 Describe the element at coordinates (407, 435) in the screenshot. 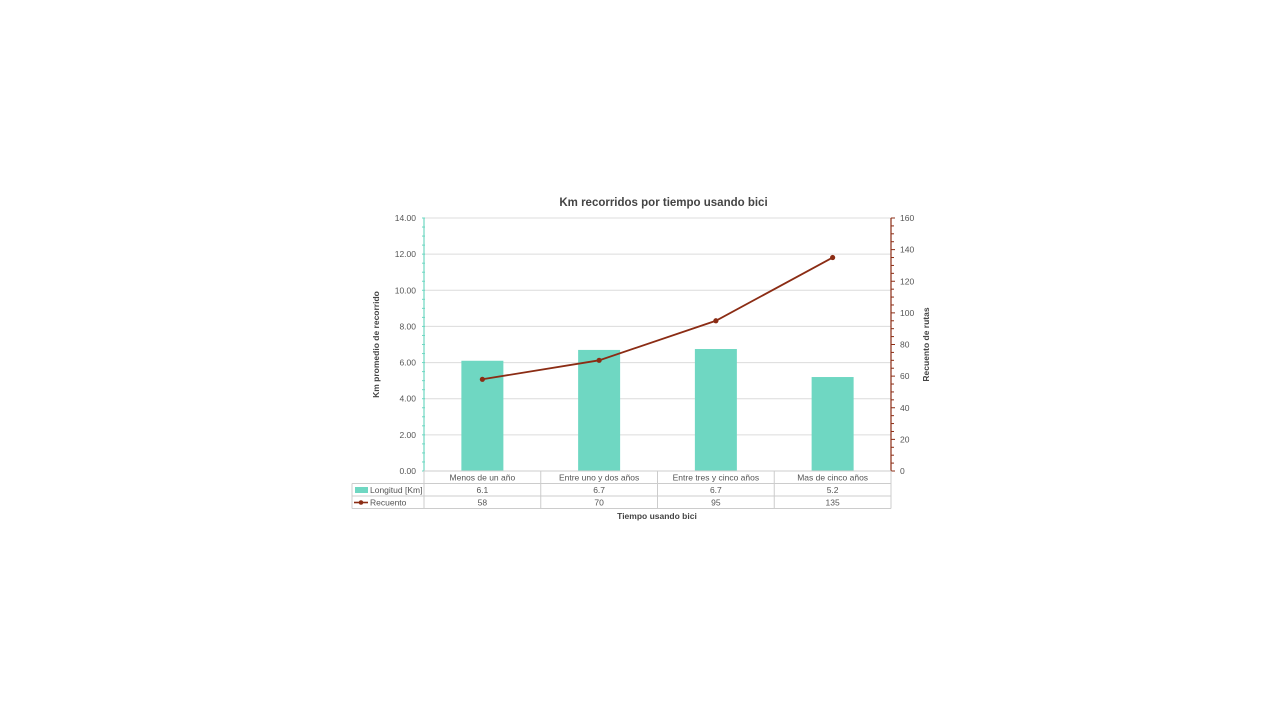

I see `y-tick-label: 2.00` at that location.